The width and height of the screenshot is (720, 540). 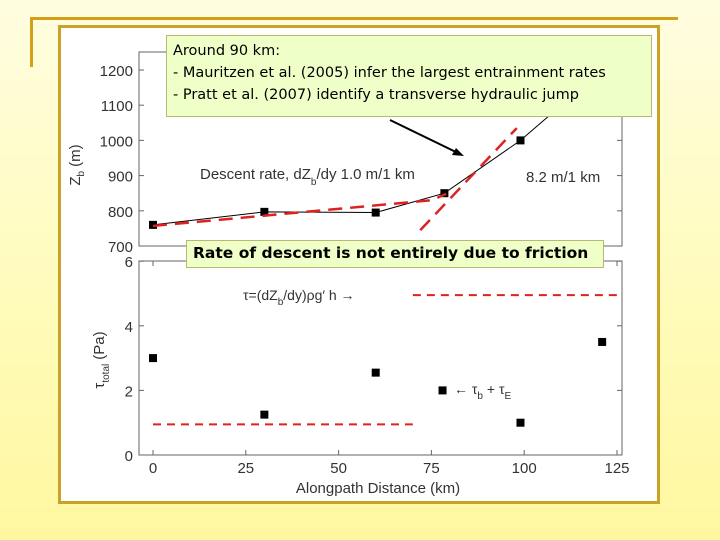 What do you see at coordinates (245, 468) in the screenshot?
I see `x-tick-label: 25` at bounding box center [245, 468].